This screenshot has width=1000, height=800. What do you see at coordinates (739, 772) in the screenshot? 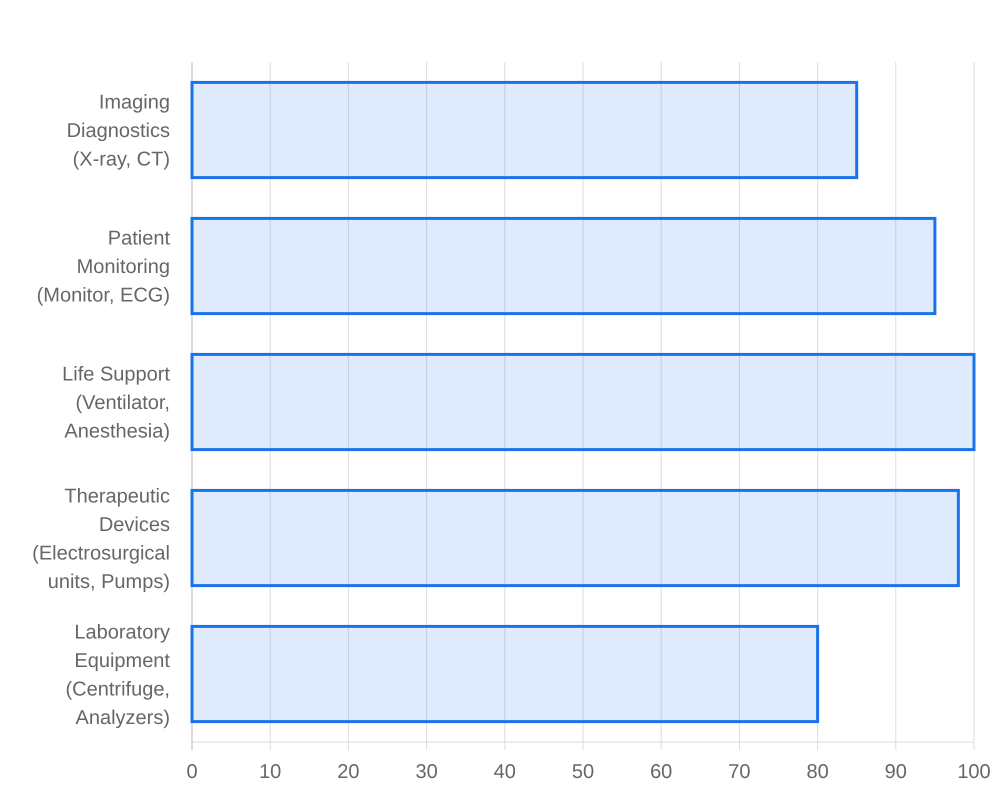
I see `x-tick-label: 70` at bounding box center [739, 772].